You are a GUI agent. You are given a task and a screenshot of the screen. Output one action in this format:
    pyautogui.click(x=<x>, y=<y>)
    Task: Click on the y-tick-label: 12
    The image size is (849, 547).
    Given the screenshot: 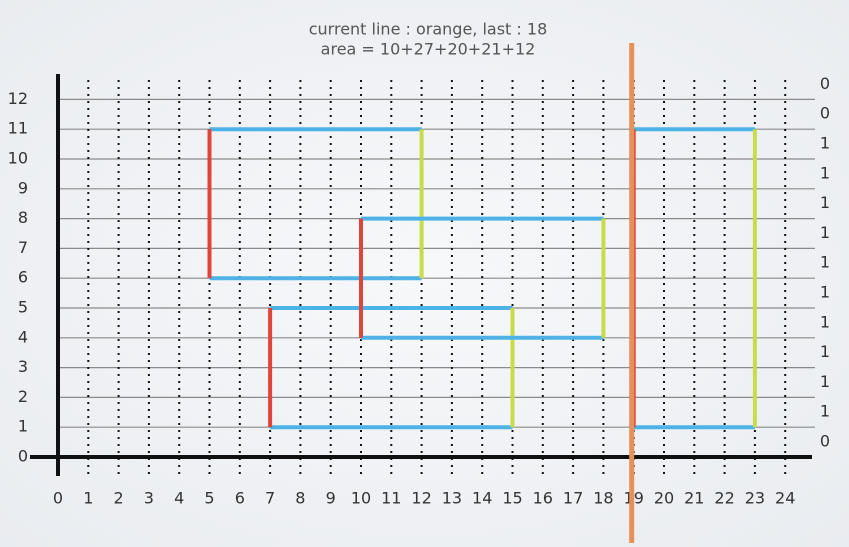 What is the action you would take?
    pyautogui.click(x=18, y=98)
    